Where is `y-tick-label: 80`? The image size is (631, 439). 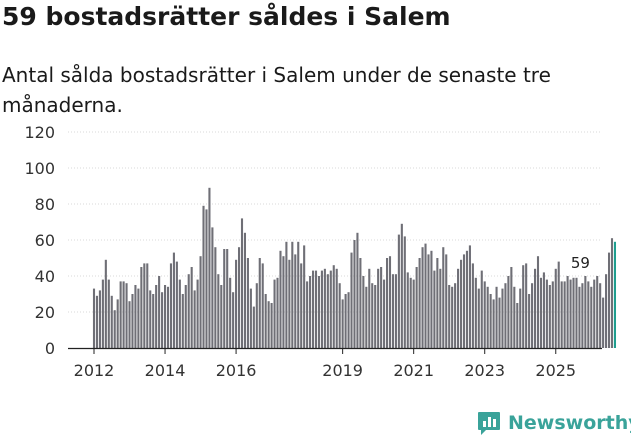
y-tick-label: 80 is located at coordinates (45, 204).